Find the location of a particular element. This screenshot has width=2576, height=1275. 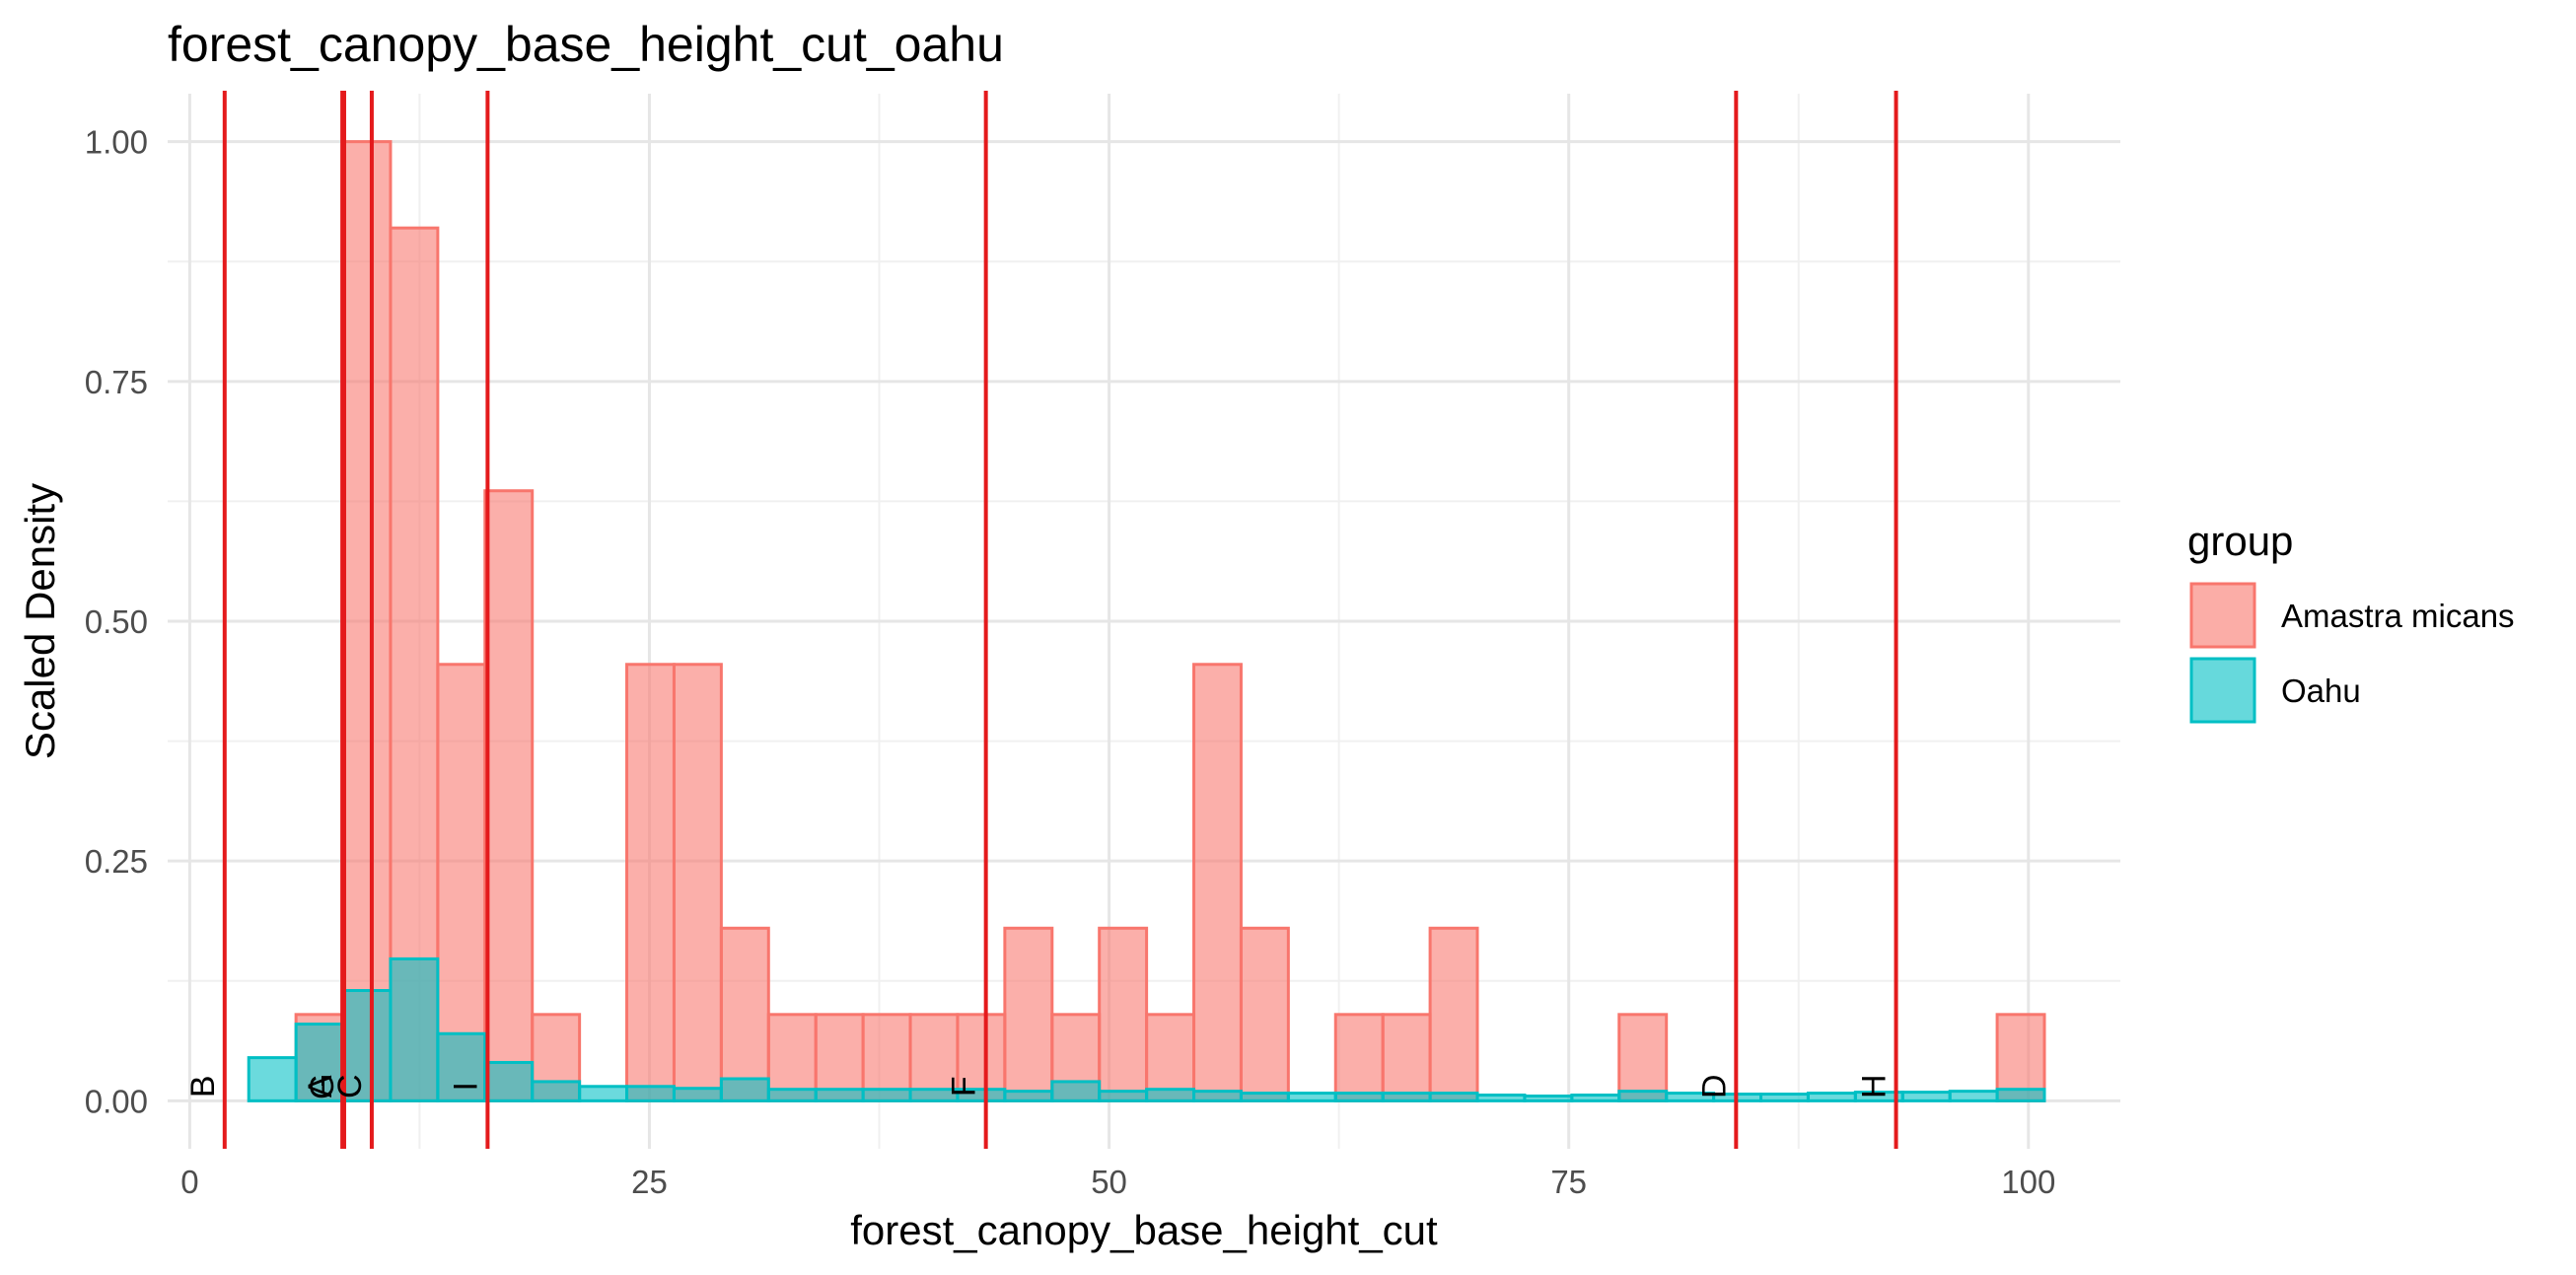

x-axis-ticks: 0 25 50 75 100 is located at coordinates (1117, 1182).